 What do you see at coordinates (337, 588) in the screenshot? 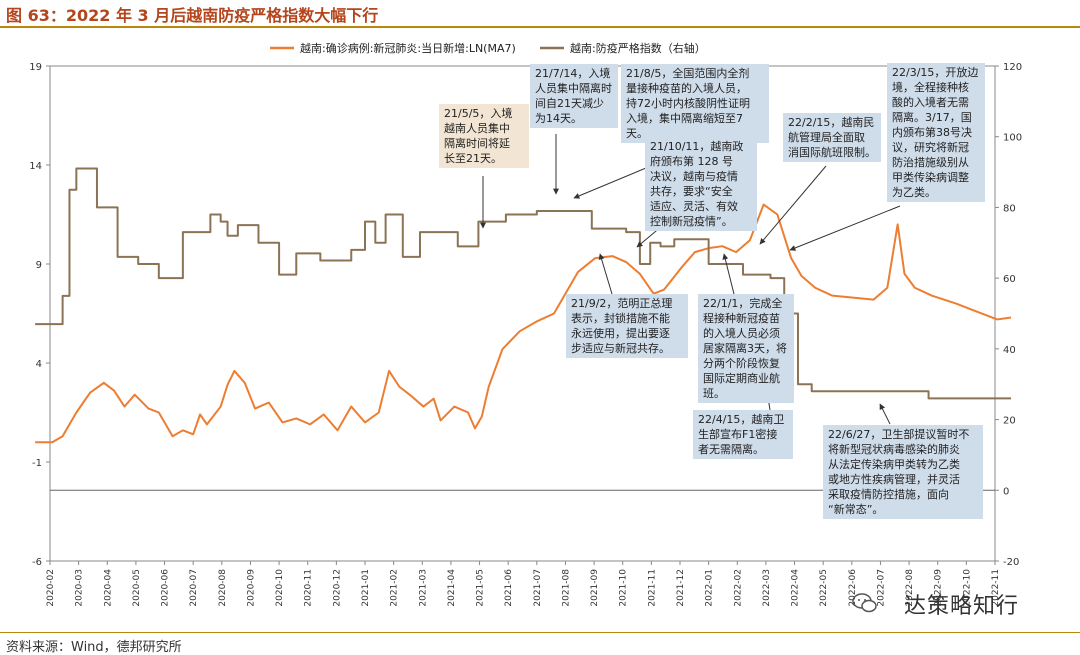
I see `x-tick-label: 2020-12` at bounding box center [337, 588].